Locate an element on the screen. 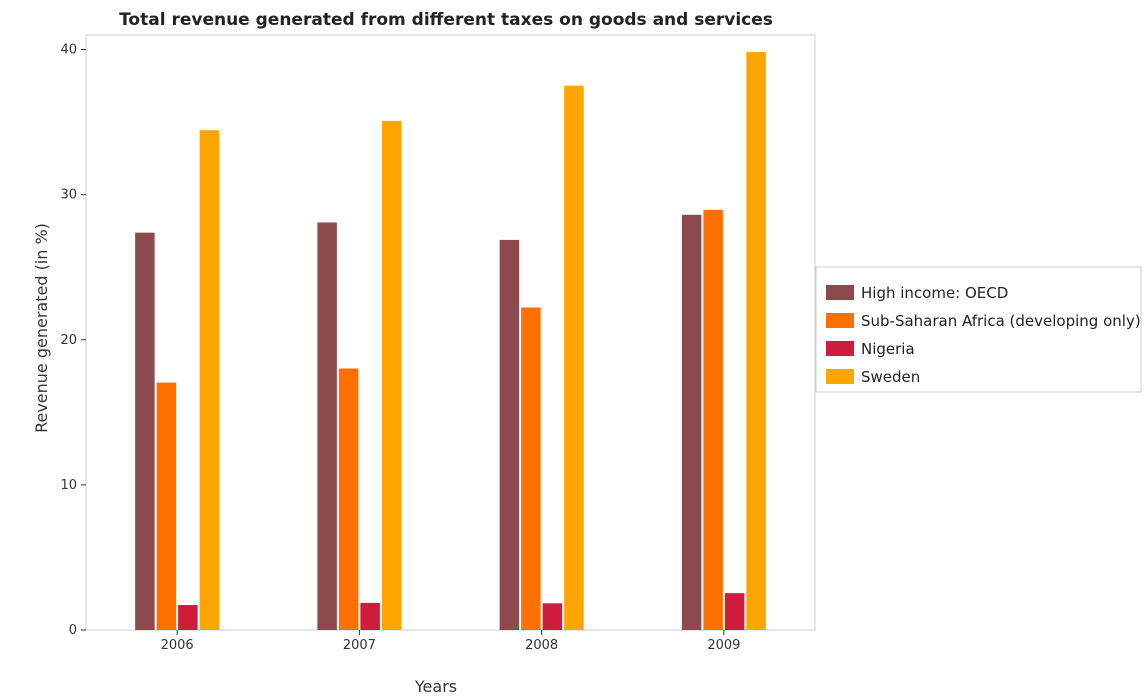 Image resolution: width=1145 pixels, height=700 pixels. x-tick-label-2009: 2009 is located at coordinates (723, 645).